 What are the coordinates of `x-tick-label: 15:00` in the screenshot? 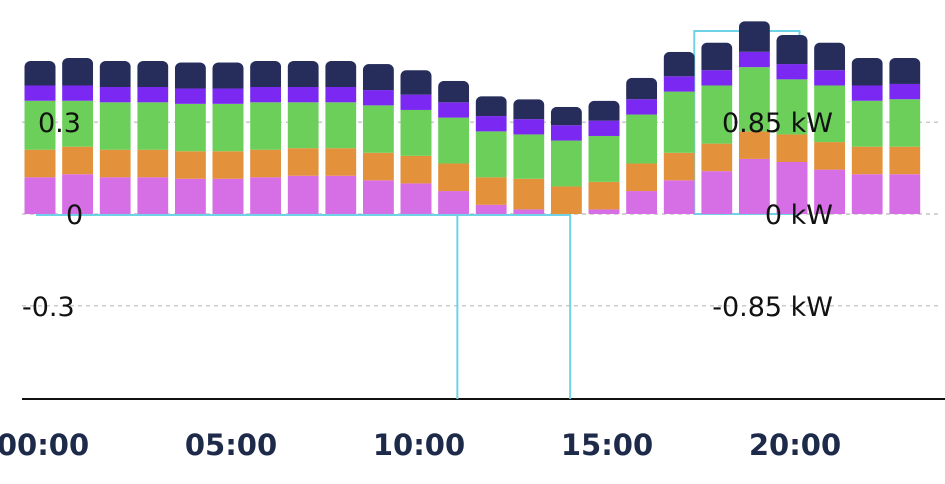 It's located at (607, 445).